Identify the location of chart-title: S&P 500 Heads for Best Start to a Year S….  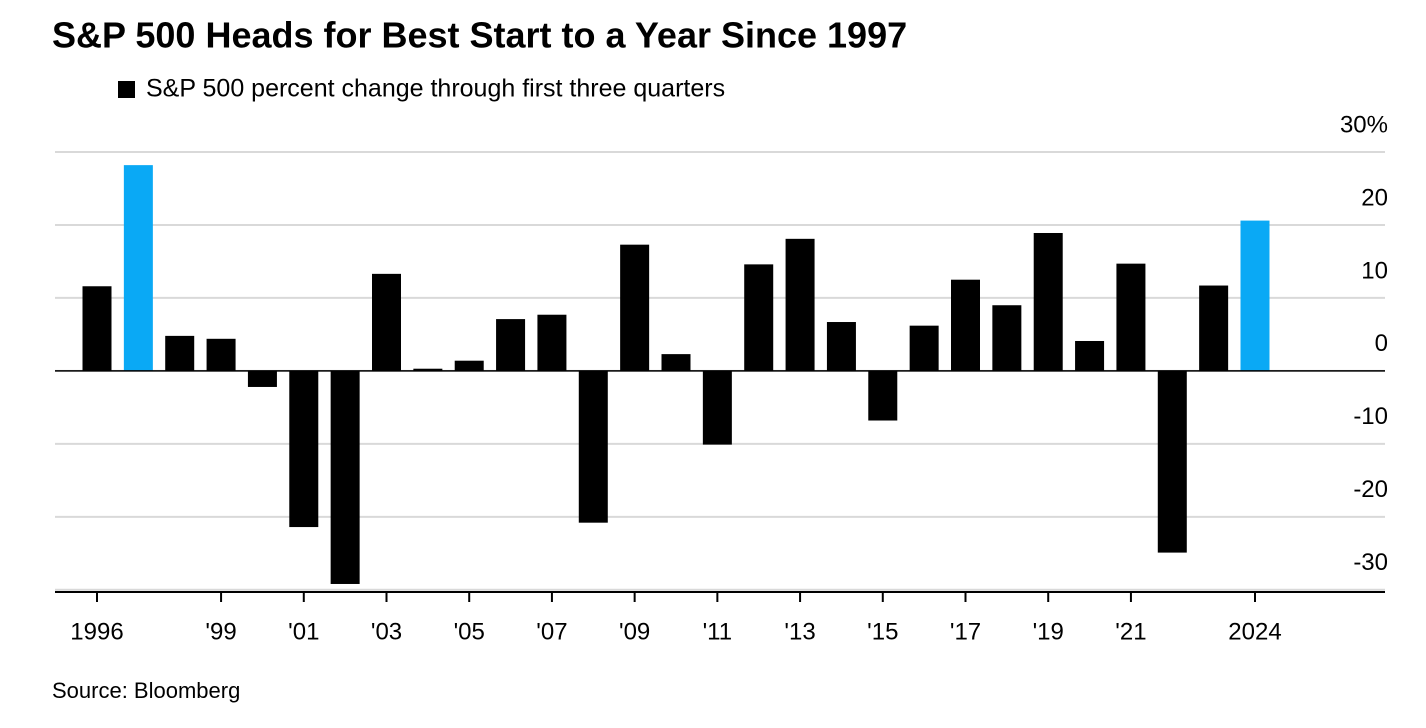
(479, 35).